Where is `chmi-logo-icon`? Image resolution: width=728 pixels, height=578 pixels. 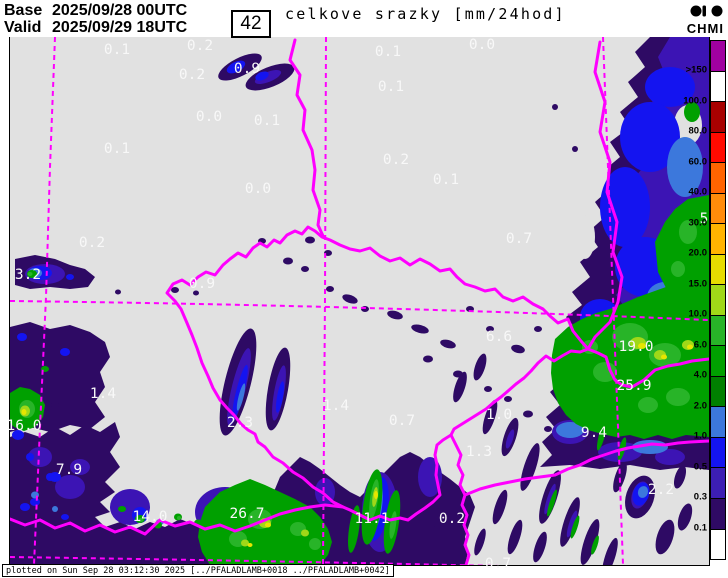 chmi-logo-icon is located at coordinates (706, 11).